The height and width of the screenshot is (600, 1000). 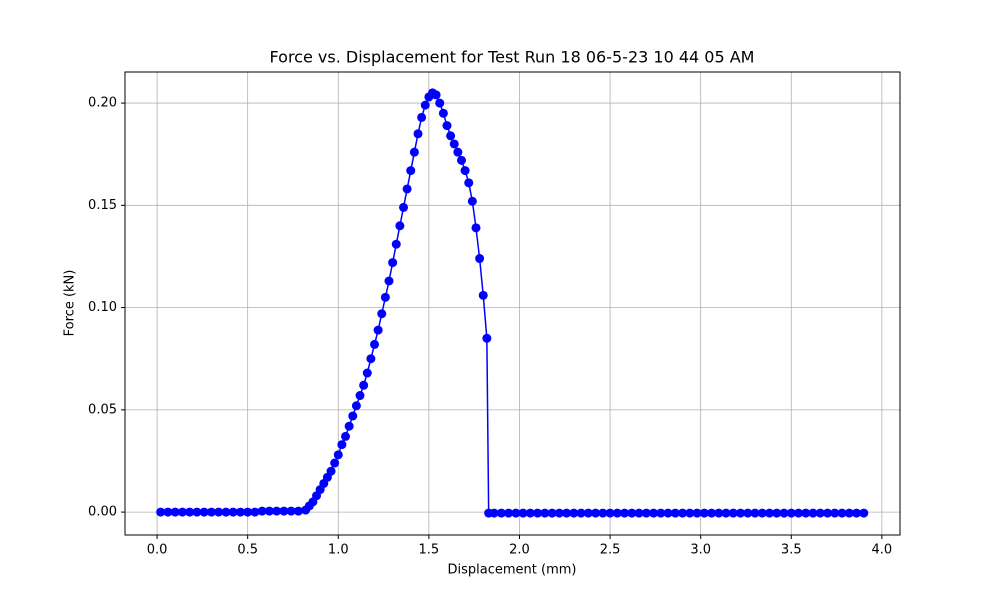 I want to click on x-tick-label: 3.5, so click(x=791, y=550).